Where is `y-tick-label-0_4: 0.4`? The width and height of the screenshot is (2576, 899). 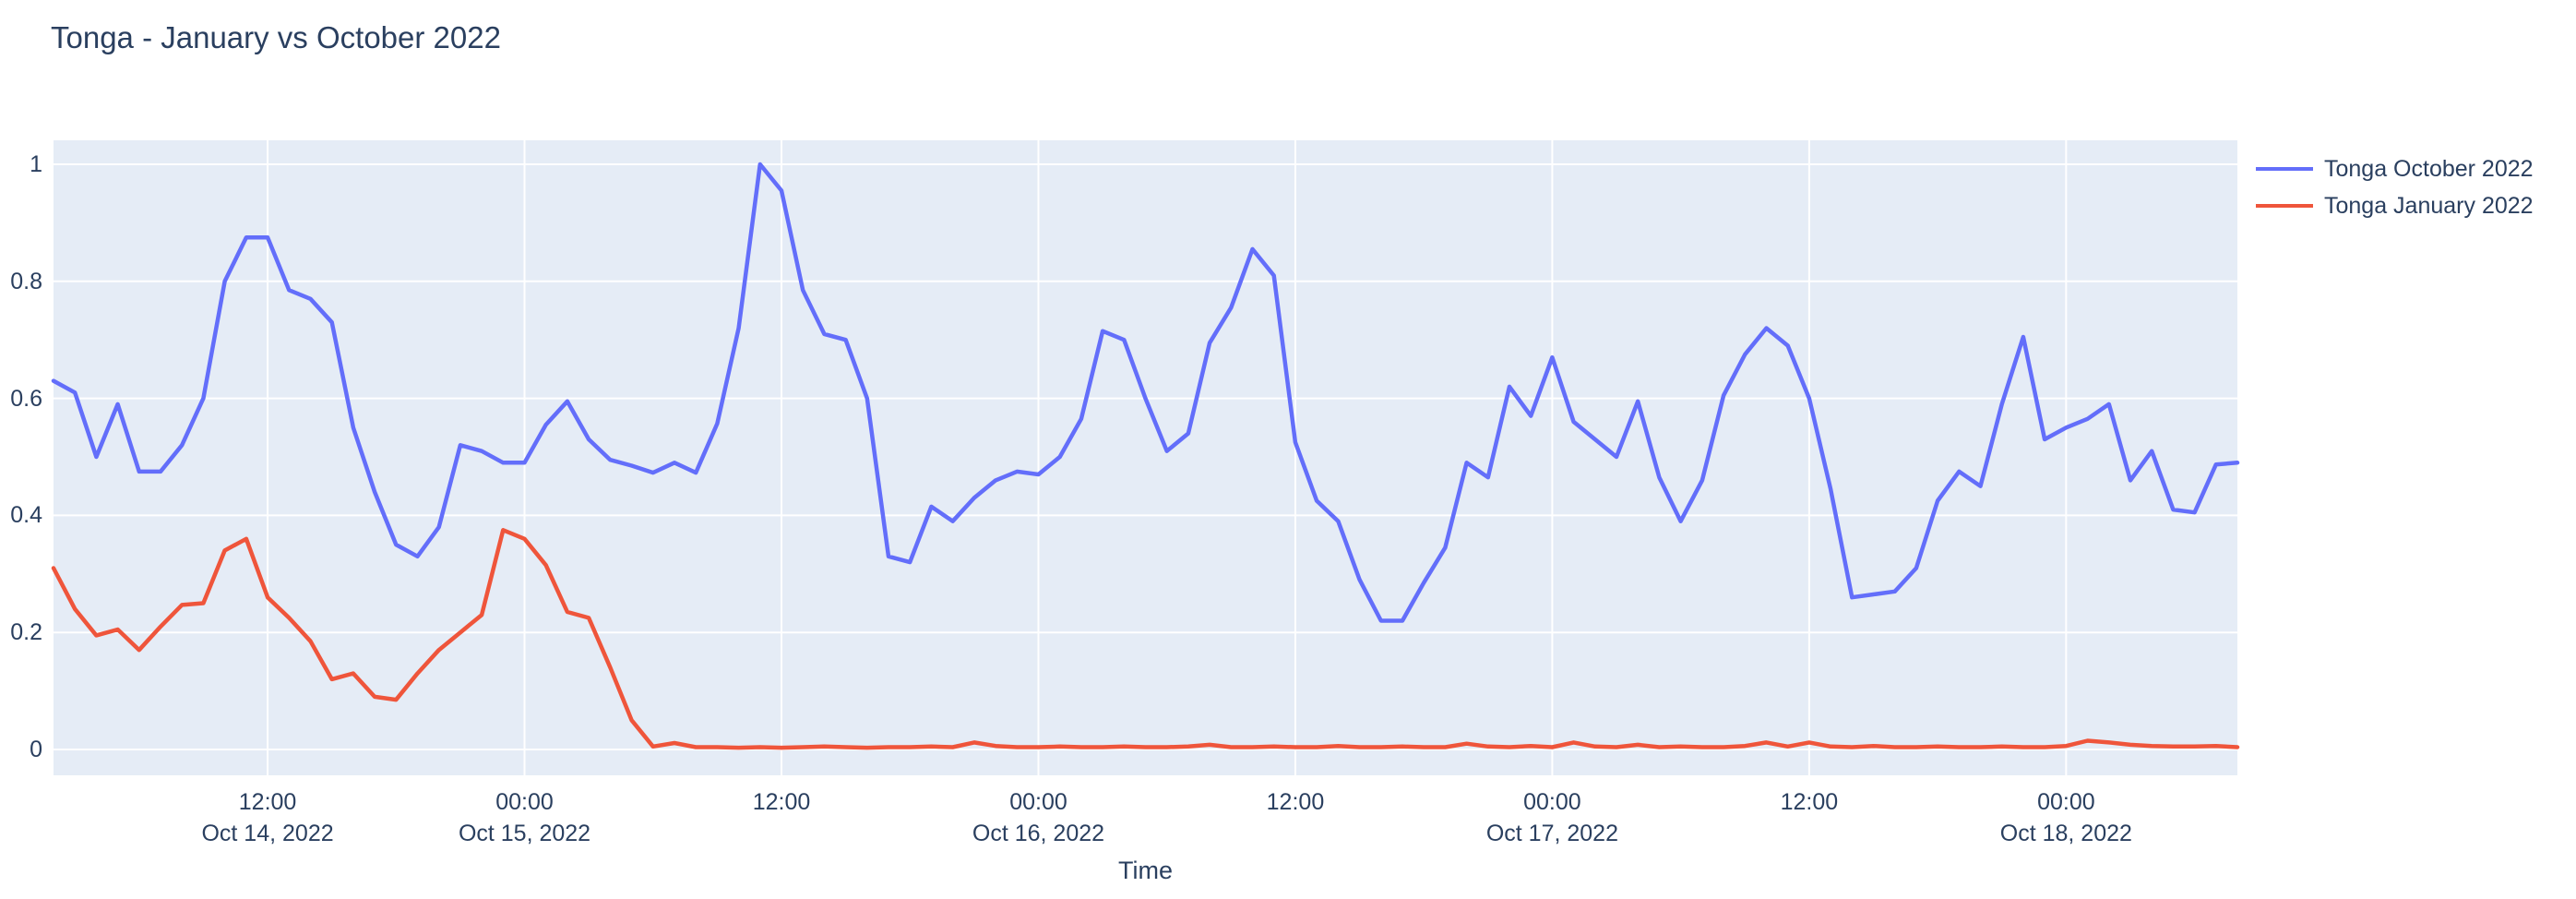 y-tick-label-0_4: 0.4 is located at coordinates (26, 516).